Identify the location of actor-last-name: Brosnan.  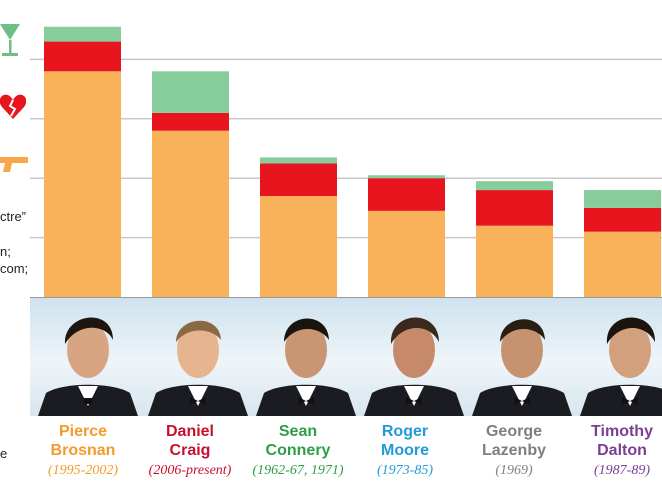
(83, 450).